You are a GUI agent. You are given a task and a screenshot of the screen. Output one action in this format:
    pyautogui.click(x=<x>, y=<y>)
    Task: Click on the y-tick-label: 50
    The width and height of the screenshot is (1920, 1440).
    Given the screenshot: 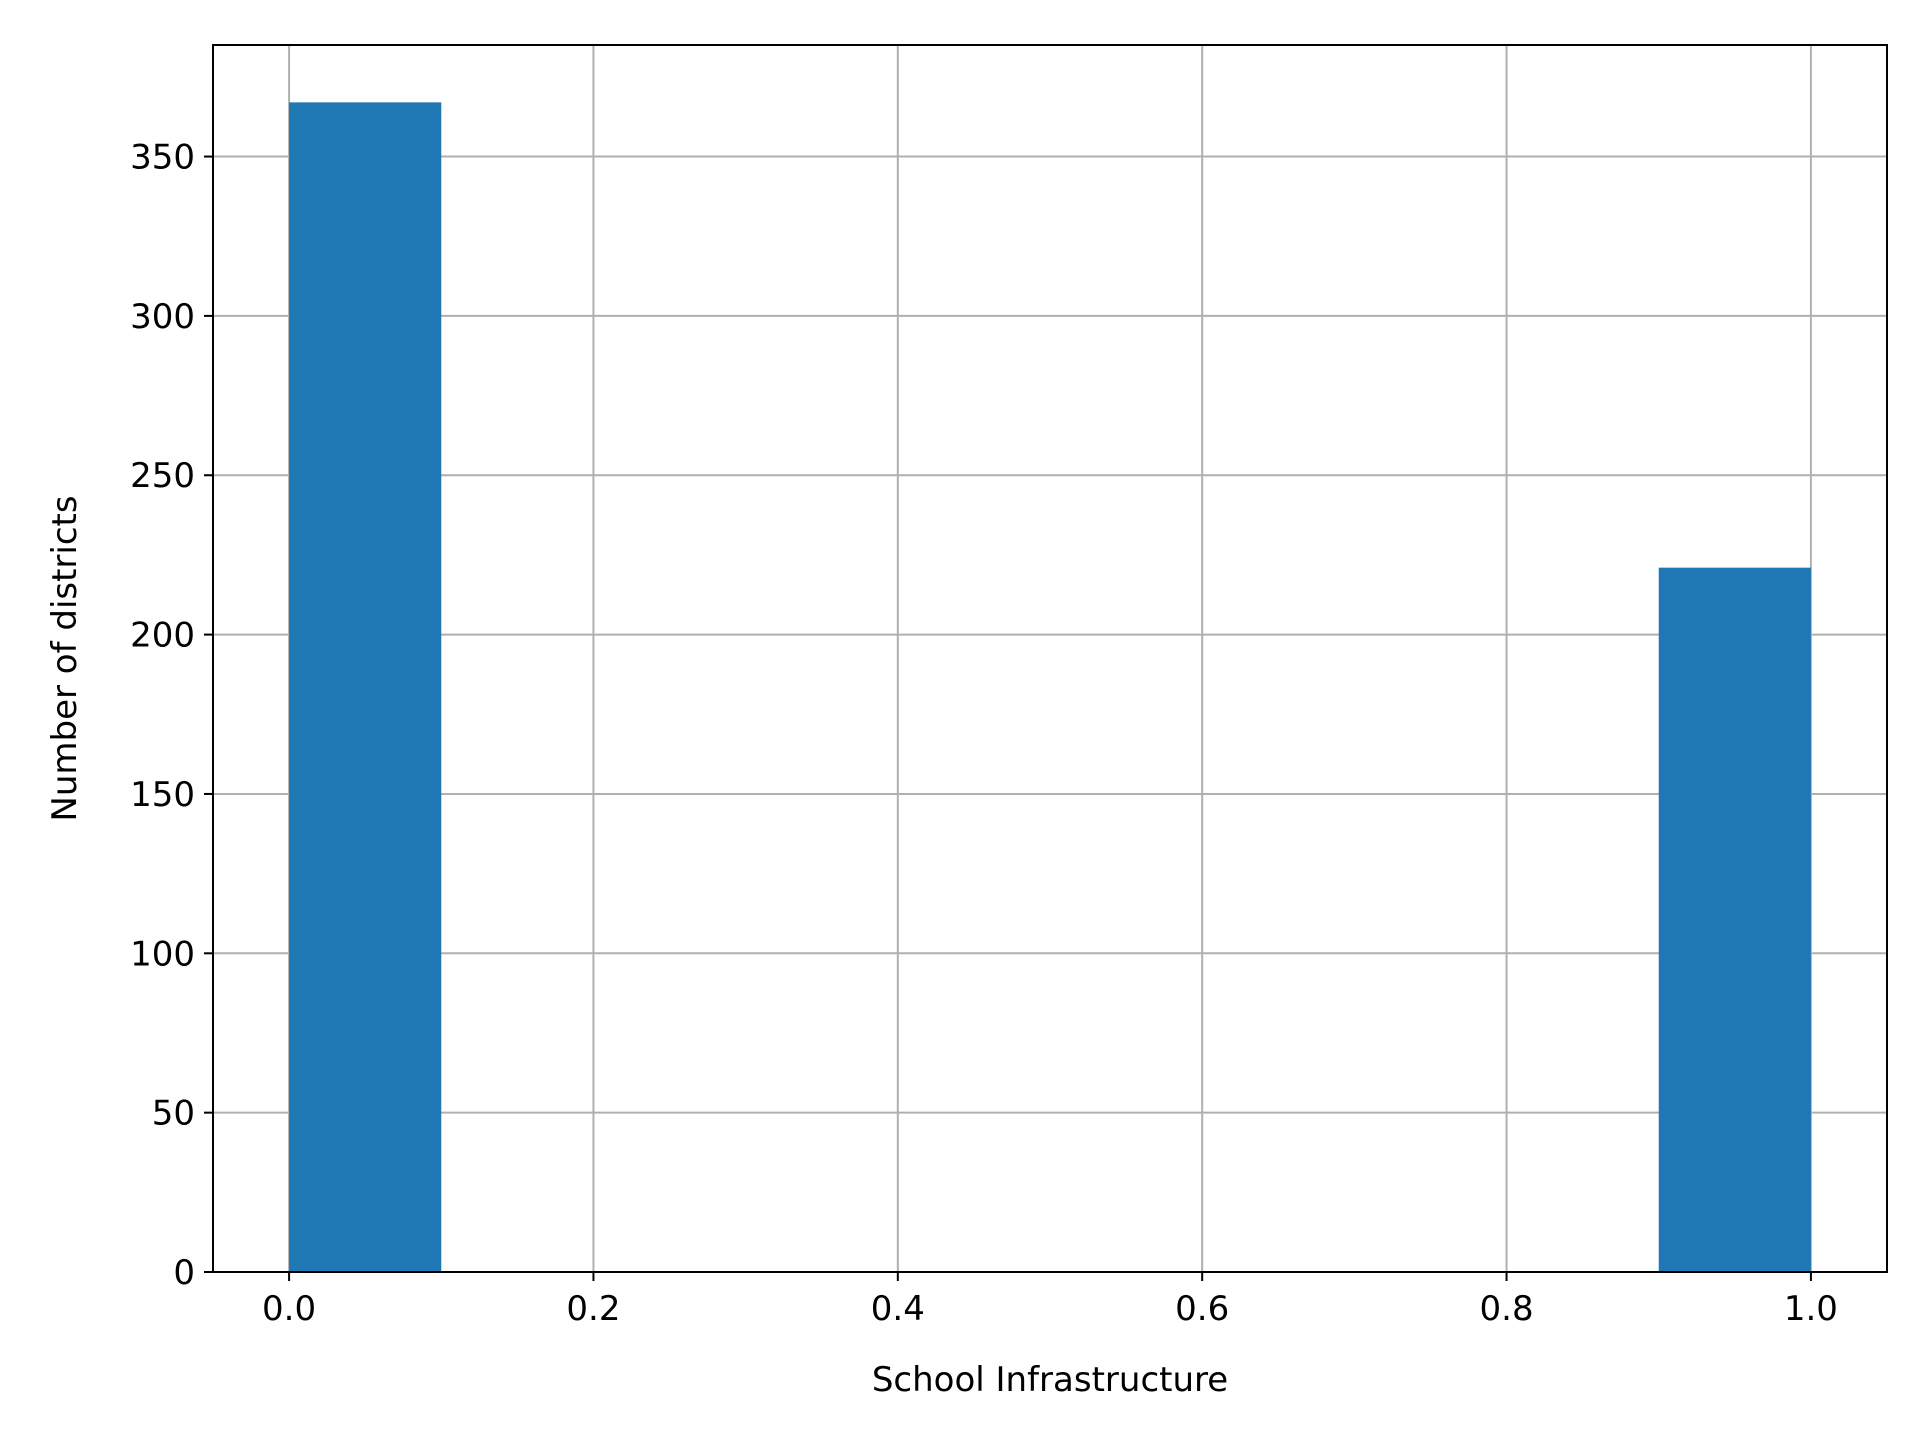 What is the action you would take?
    pyautogui.click(x=173, y=1114)
    